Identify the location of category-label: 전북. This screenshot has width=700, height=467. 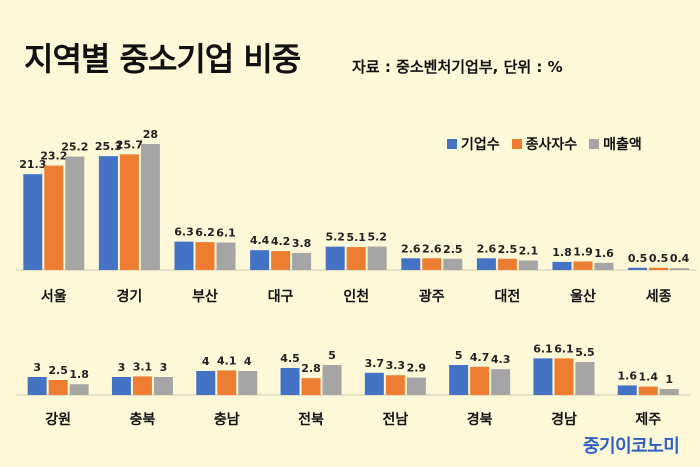
(311, 419).